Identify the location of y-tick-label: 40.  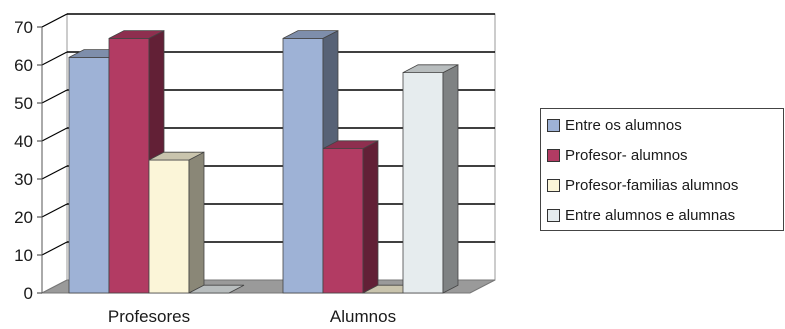
(23, 141).